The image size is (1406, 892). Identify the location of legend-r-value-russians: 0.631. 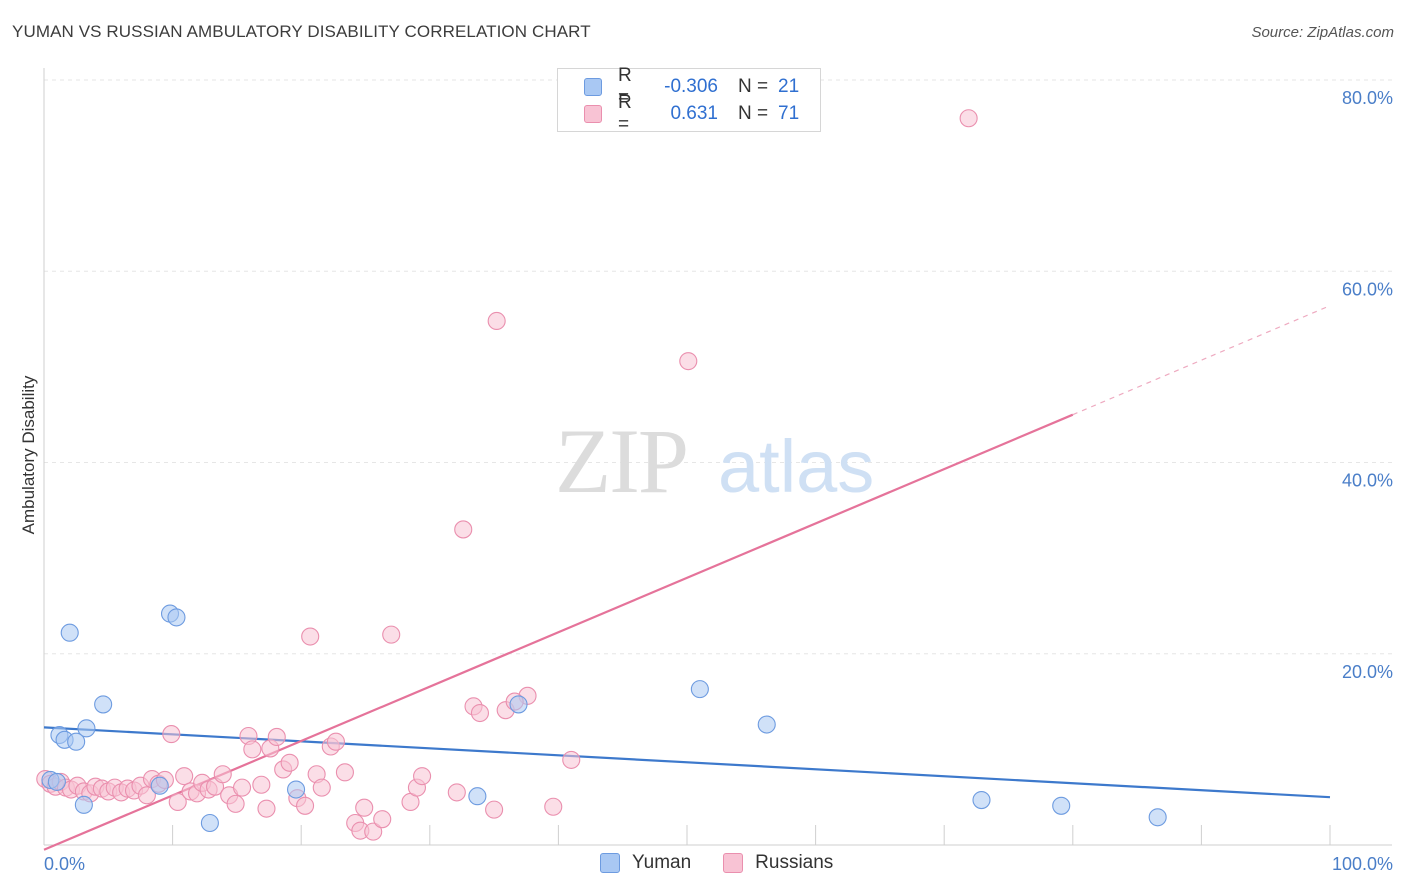
(694, 113).